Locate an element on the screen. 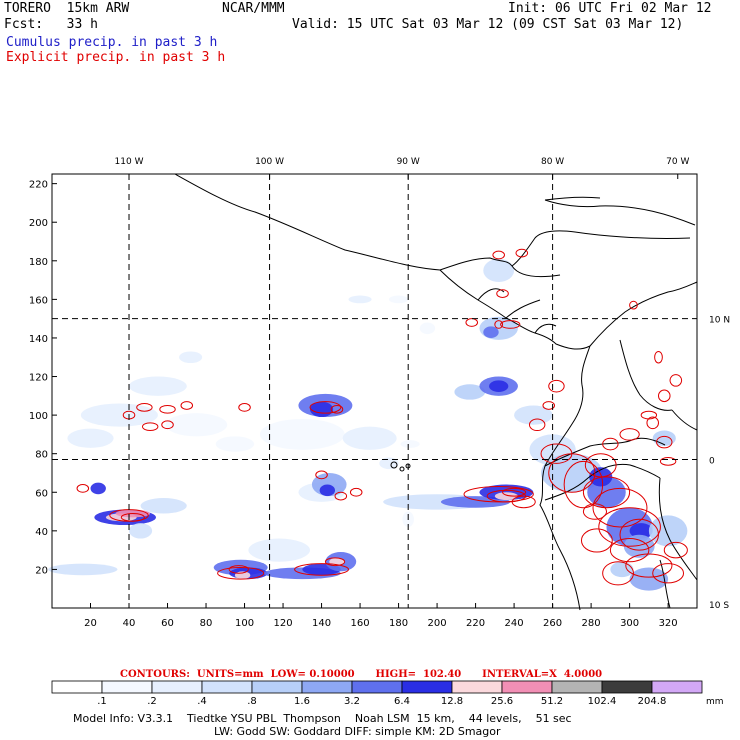 The image size is (740, 740). org-name: NCAR/MMM is located at coordinates (253, 8).